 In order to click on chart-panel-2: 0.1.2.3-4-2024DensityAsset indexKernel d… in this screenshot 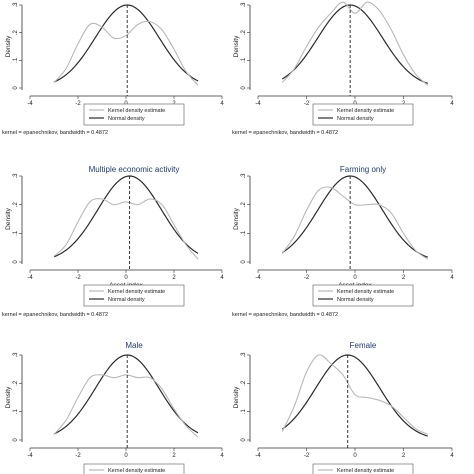, I will do `click(343, 68)`.